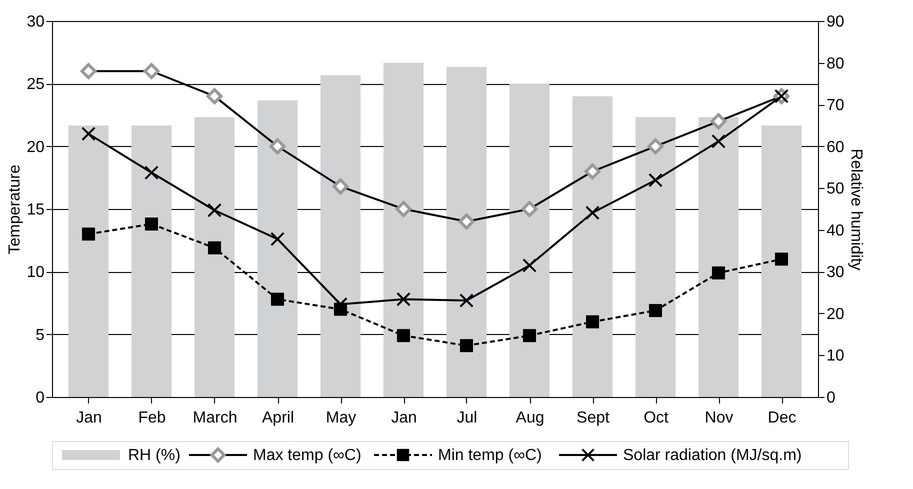 Image resolution: width=913 pixels, height=489 pixels. Describe the element at coordinates (154, 455) in the screenshot. I see `legend-label: RH (%)` at that location.